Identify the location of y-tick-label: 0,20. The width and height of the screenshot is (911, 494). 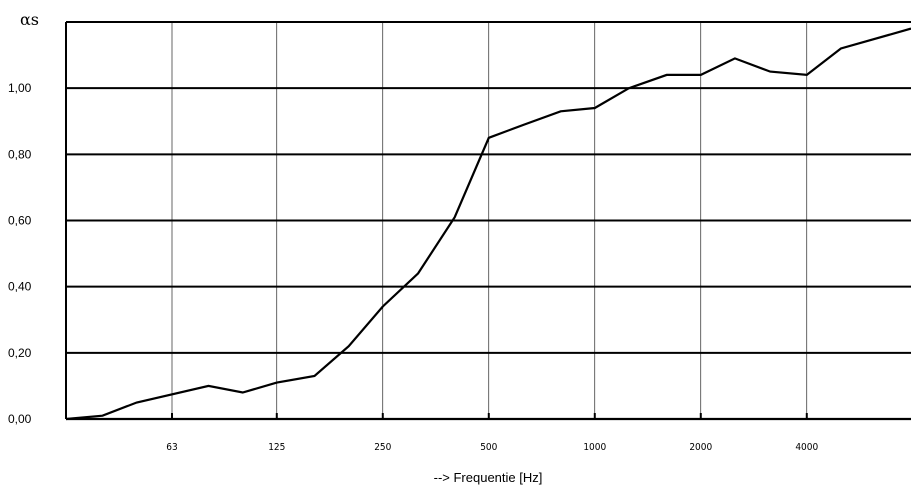
(20, 353).